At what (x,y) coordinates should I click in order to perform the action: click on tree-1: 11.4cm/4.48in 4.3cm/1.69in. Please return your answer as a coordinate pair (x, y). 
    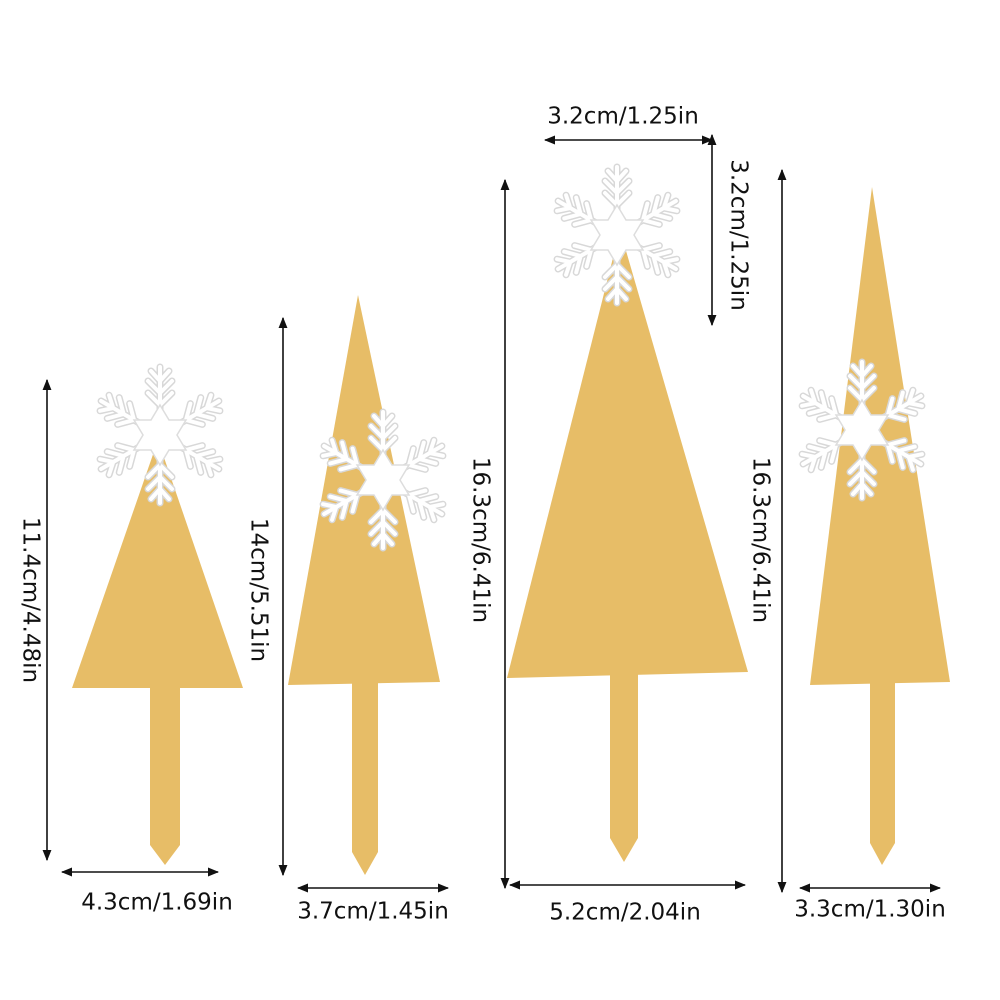
    Looking at the image, I should click on (130, 641).